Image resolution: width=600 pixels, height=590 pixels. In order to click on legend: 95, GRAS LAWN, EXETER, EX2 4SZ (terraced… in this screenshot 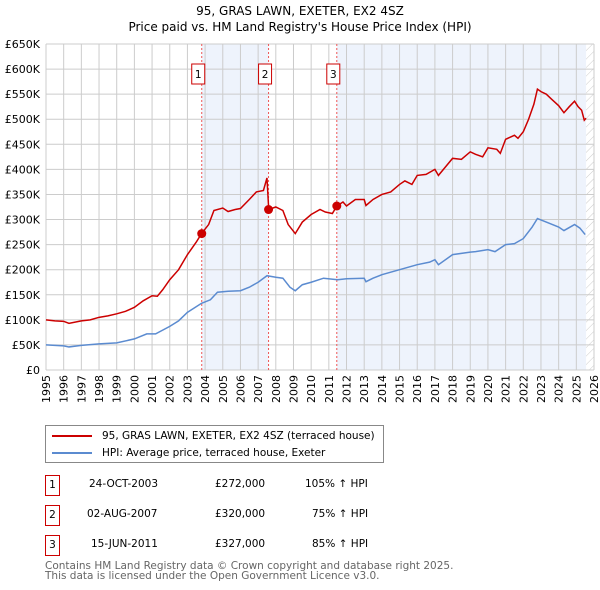, I will do `click(214, 444)`.